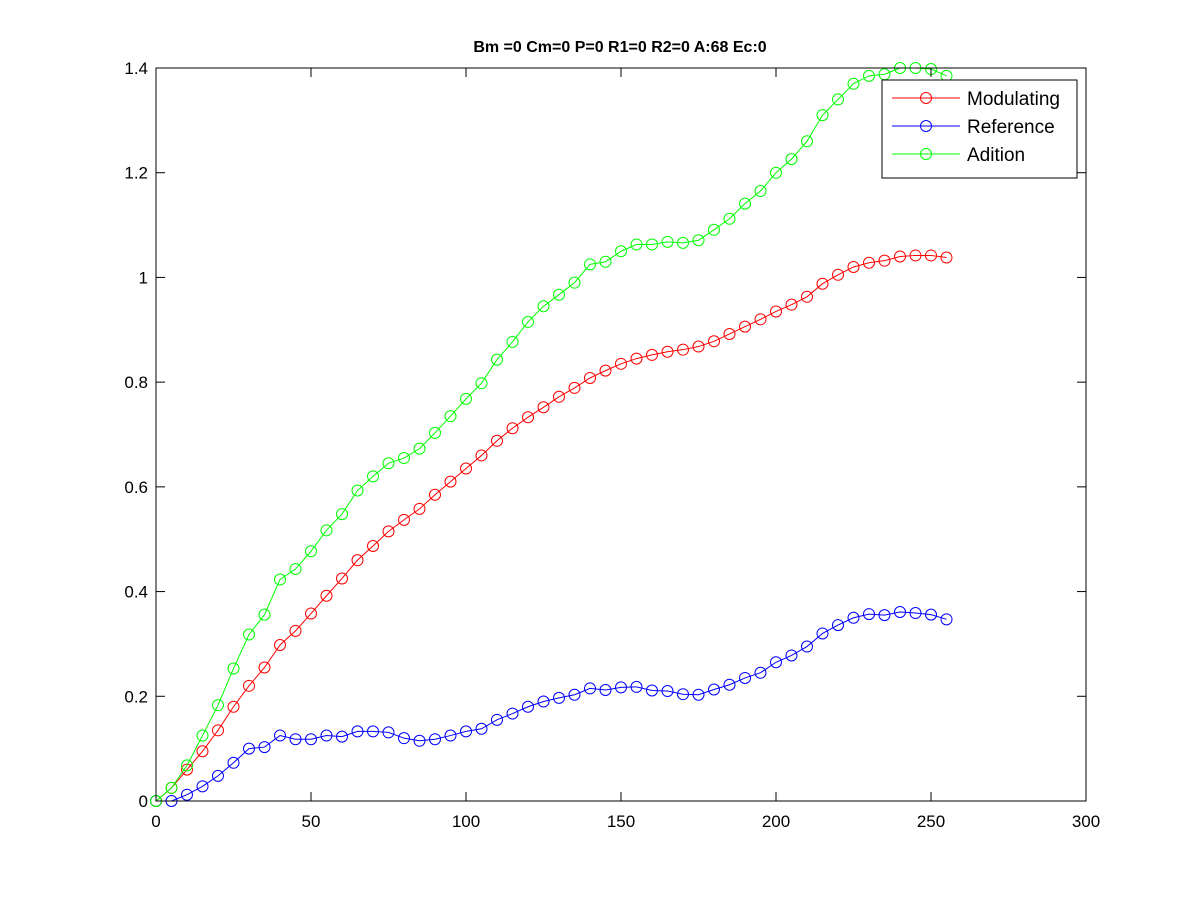 The width and height of the screenshot is (1200, 900). I want to click on legend-entry-adition: Adition, so click(958, 155).